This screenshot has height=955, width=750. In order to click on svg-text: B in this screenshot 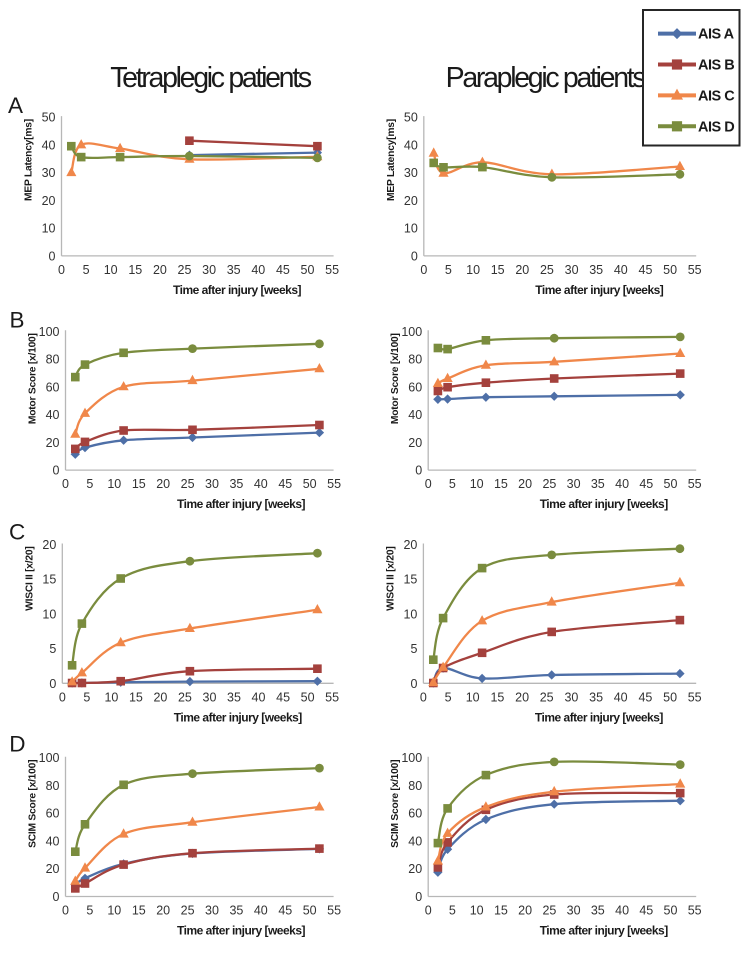, I will do `click(17, 320)`.